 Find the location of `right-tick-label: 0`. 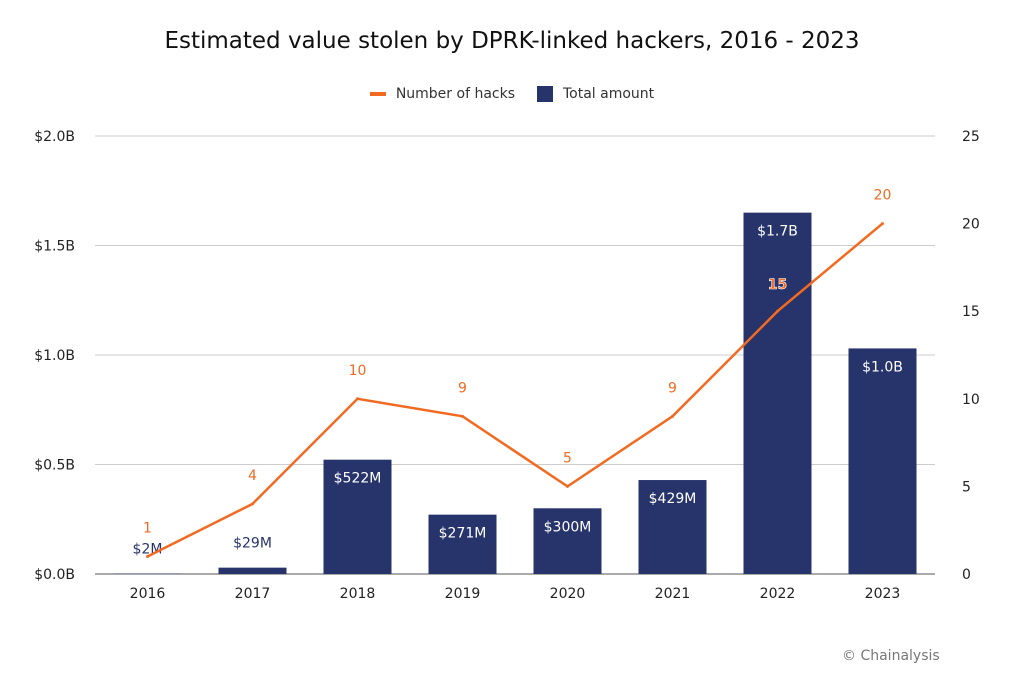

right-tick-label: 0 is located at coordinates (966, 575).